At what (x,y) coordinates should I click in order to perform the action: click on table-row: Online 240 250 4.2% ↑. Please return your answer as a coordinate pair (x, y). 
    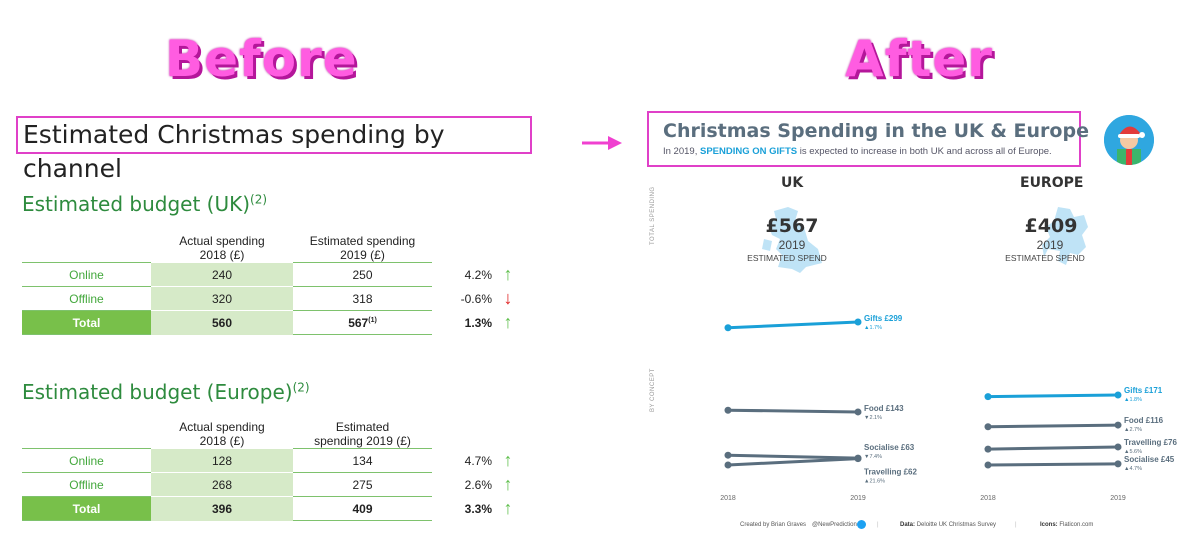
    Looking at the image, I should click on (273, 274).